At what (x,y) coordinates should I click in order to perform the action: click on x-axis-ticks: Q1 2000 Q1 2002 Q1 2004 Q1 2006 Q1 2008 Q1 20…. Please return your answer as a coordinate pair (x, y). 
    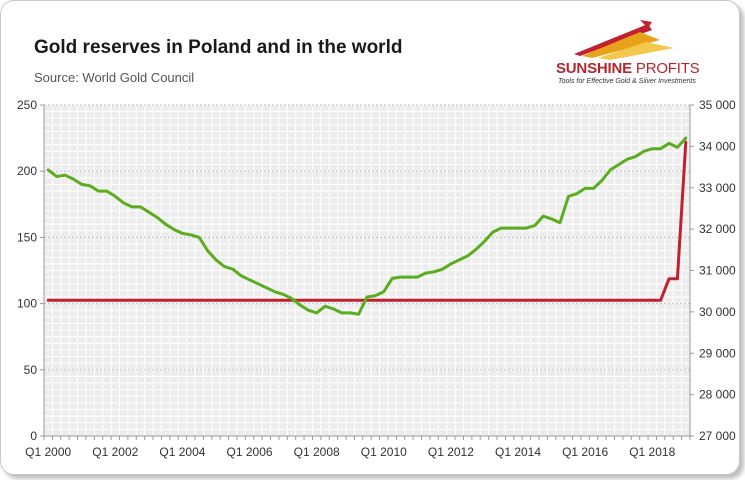
    Looking at the image, I should click on (358, 447).